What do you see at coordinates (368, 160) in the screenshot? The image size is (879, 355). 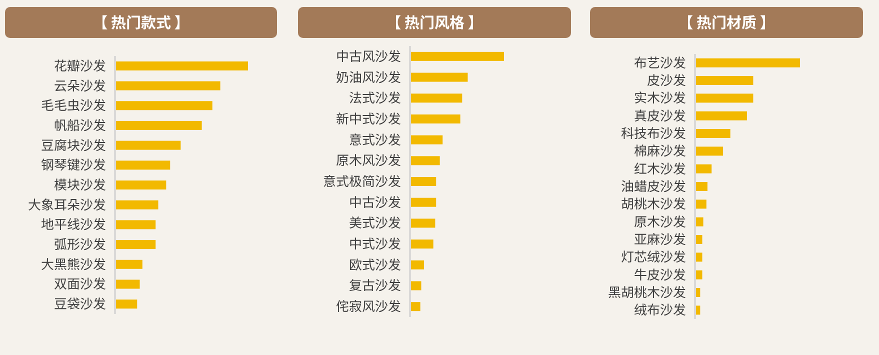 I see `y-tick-label: 原木风沙发` at bounding box center [368, 160].